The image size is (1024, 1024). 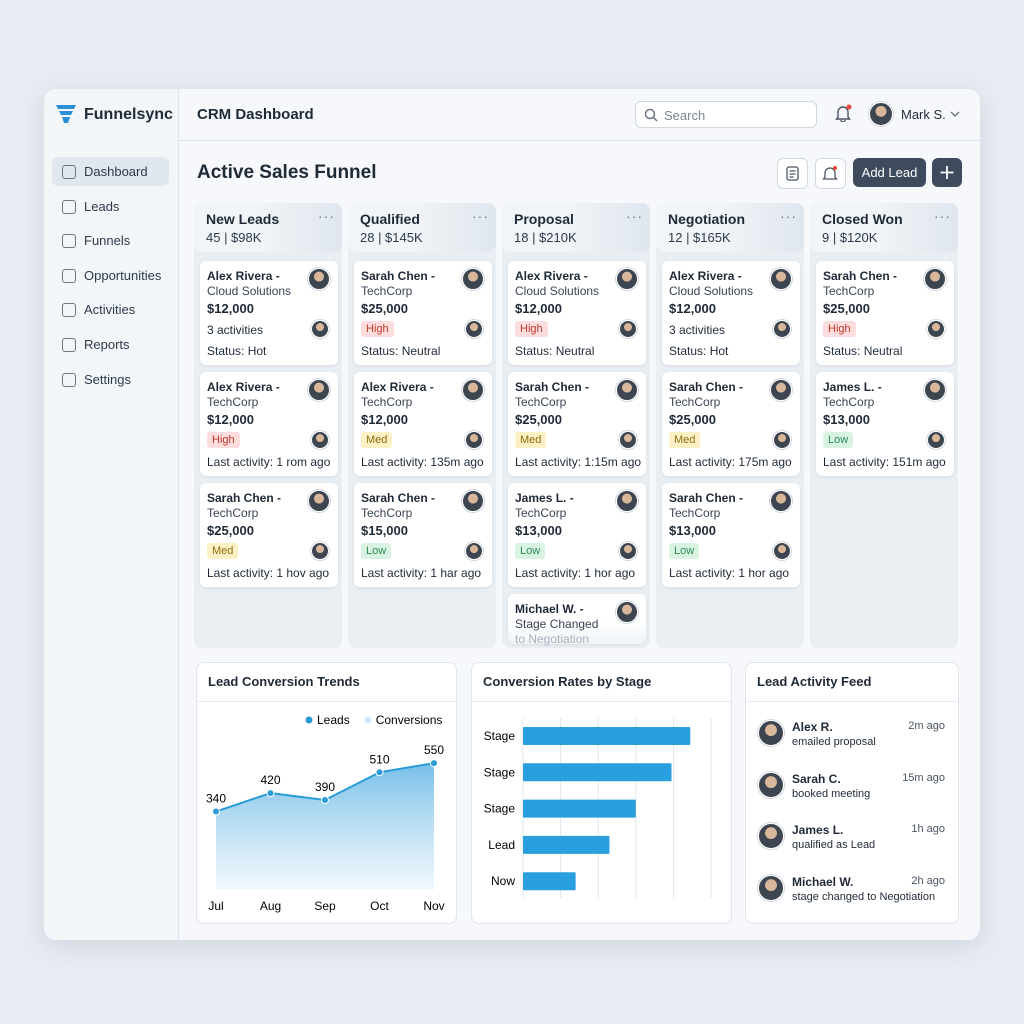 I want to click on lead-footer: Last activity: 151m ago, so click(x=884, y=462).